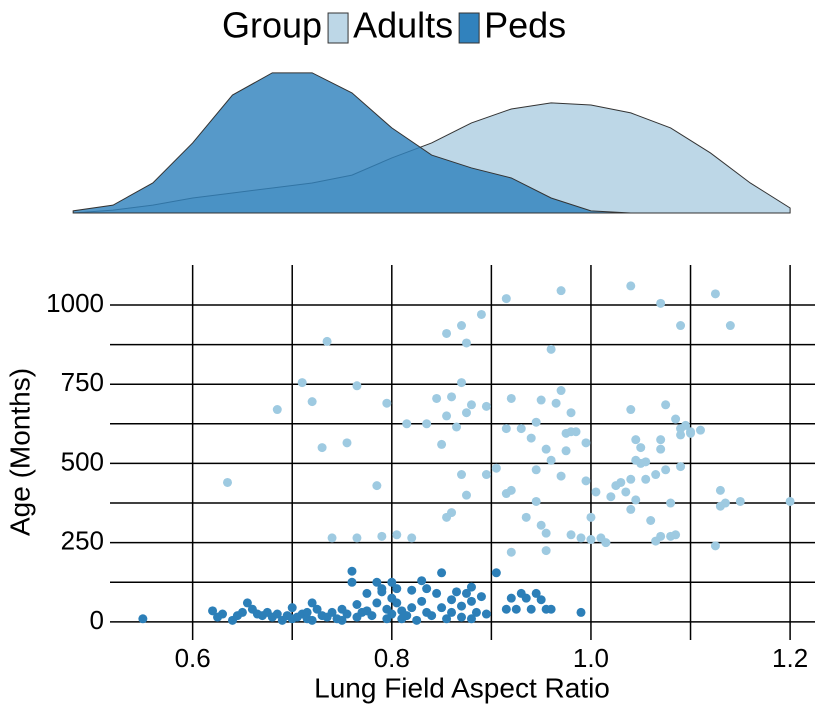 This screenshot has height=713, width=830. Describe the element at coordinates (392, 658) in the screenshot. I see `x-tick-label: 0.8` at that location.